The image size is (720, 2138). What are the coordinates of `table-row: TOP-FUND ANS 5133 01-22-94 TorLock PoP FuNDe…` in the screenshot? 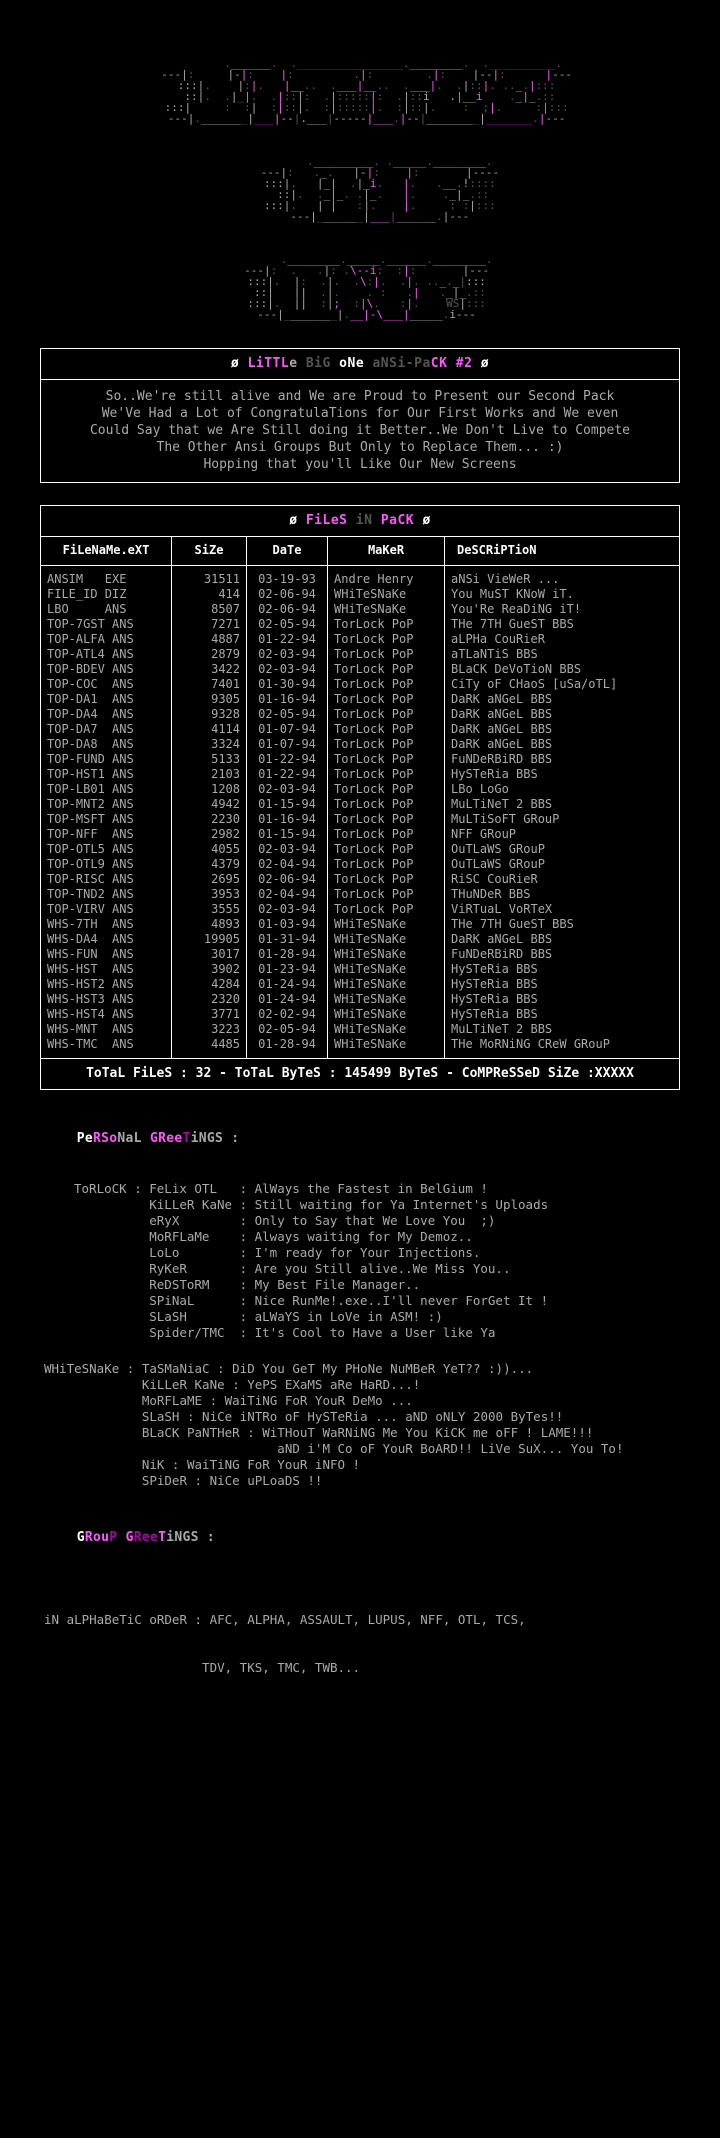 It's located at (360, 759).